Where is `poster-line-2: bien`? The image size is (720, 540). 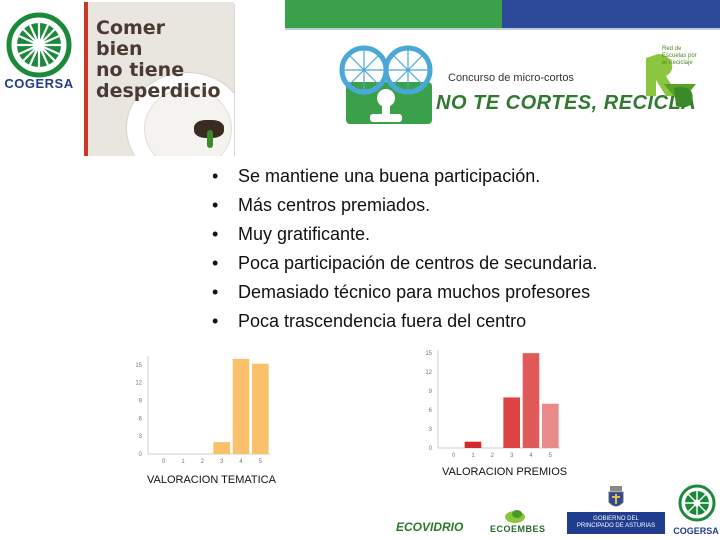 poster-line-2: bien is located at coordinates (119, 49).